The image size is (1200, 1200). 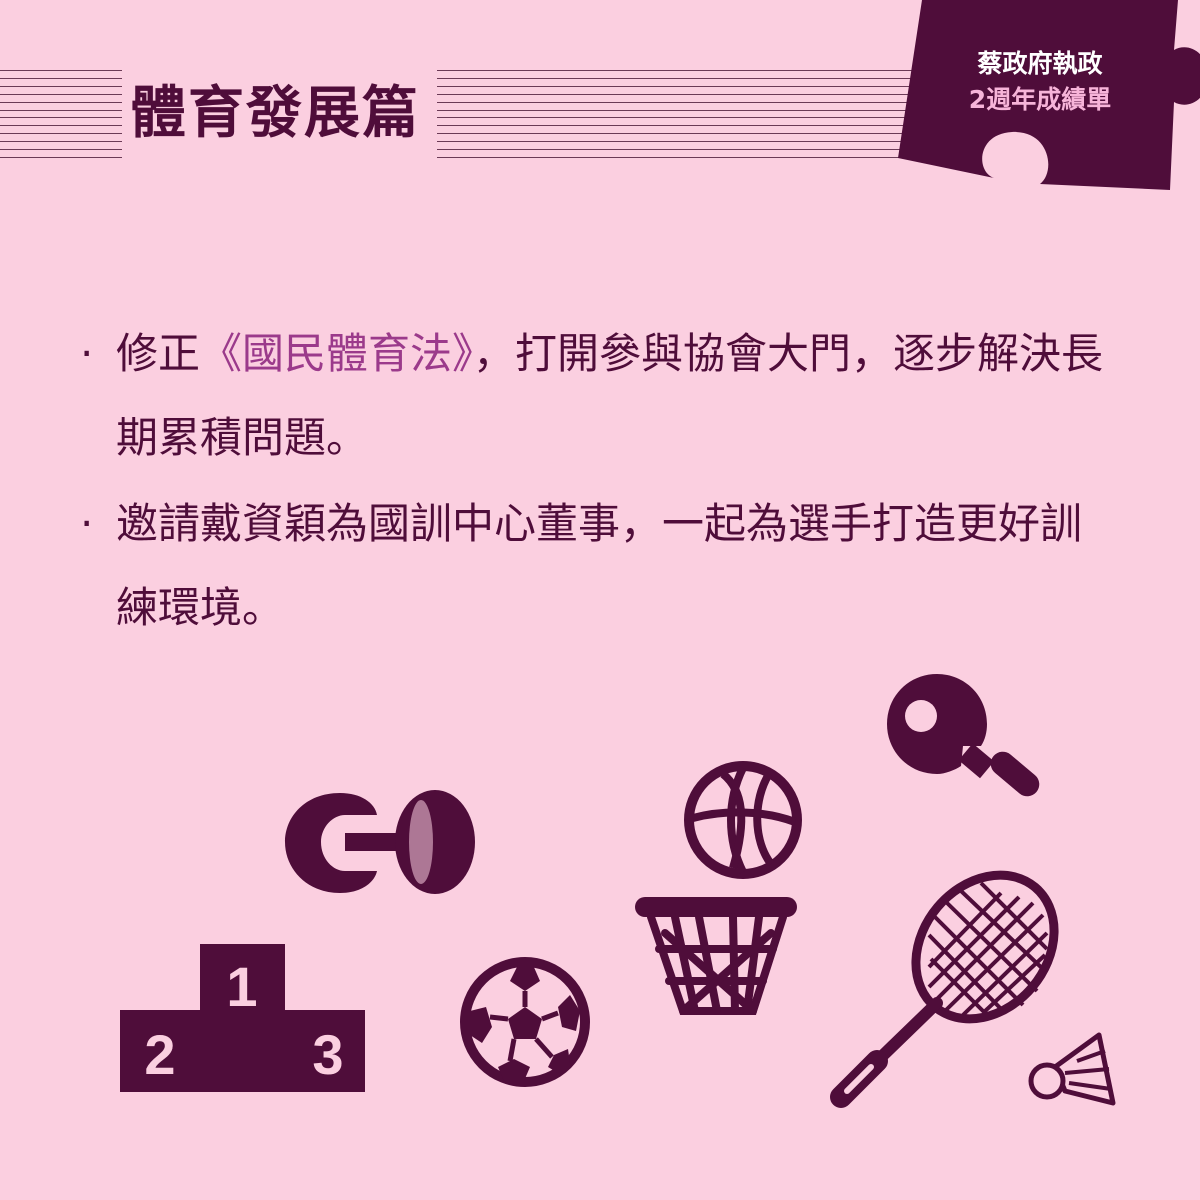 I want to click on podium-third-label: 3, so click(x=327, y=1054).